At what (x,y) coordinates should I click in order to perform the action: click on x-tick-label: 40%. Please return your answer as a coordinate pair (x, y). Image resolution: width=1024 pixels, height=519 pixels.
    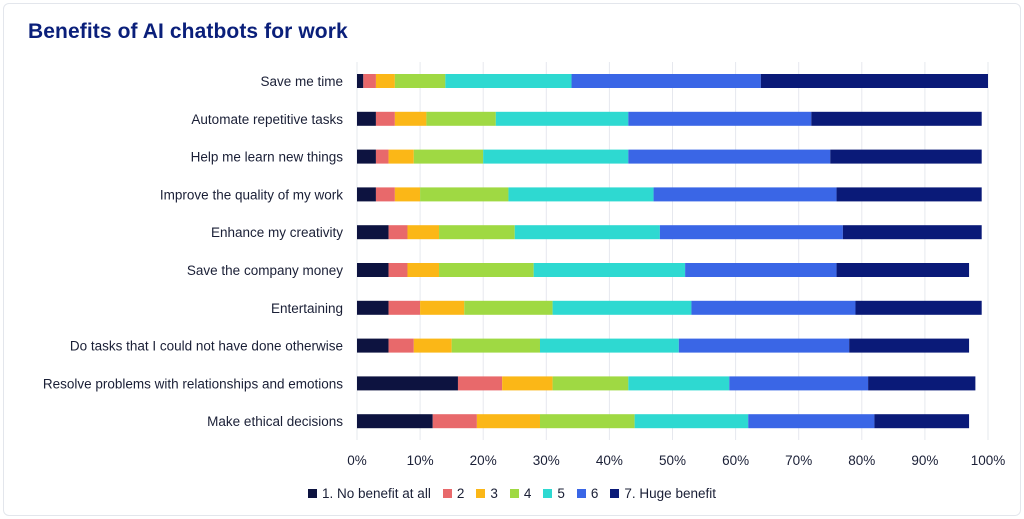
    Looking at the image, I should click on (609, 460).